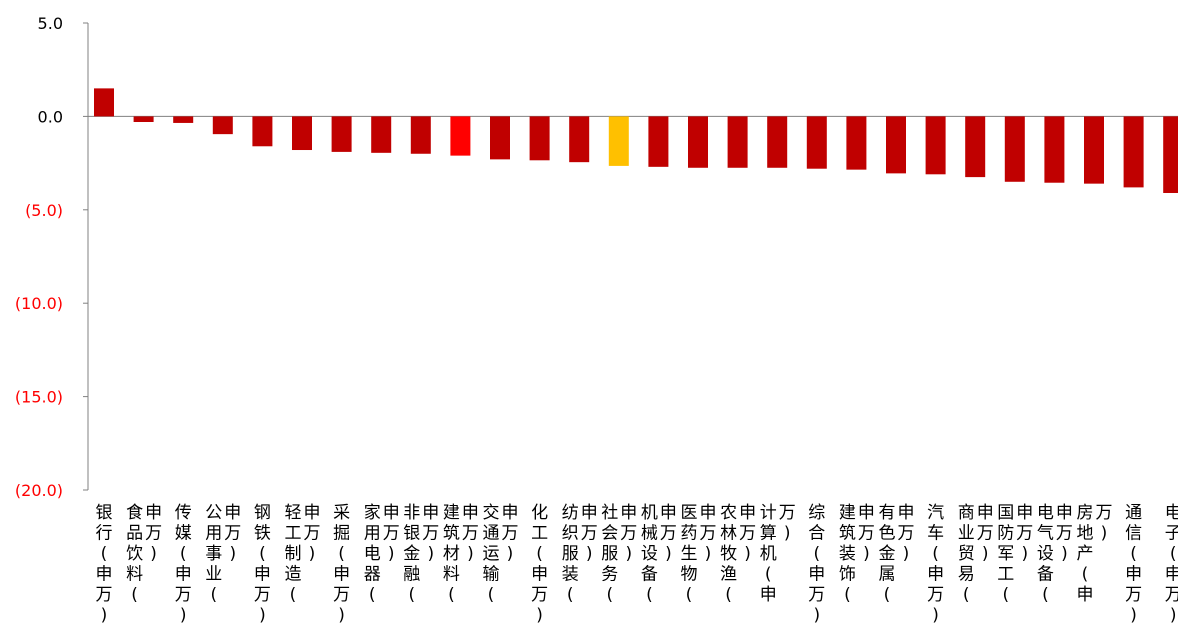 This screenshot has height=643, width=1178. I want to click on y-tick-label: 0.0, so click(50, 116).